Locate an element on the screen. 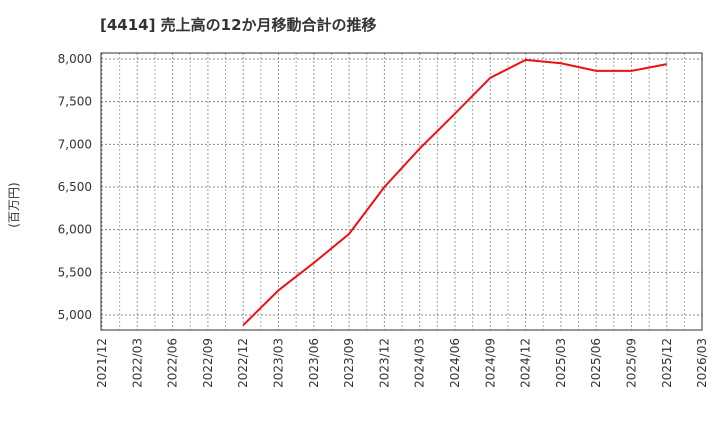 The image size is (720, 440). y-tick-label: 8,000 is located at coordinates (75, 59).